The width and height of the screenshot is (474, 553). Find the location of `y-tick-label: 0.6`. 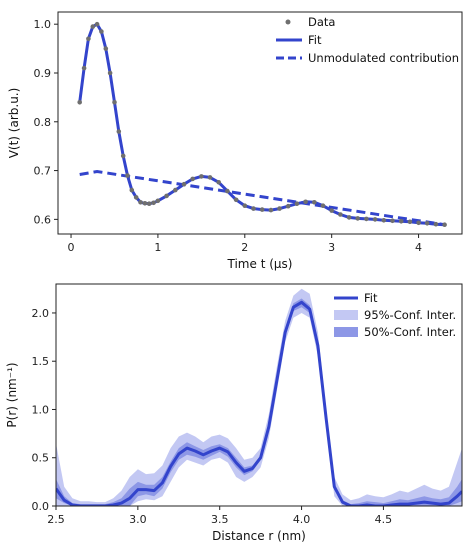

y-tick-label: 0.6 is located at coordinates (43, 219).